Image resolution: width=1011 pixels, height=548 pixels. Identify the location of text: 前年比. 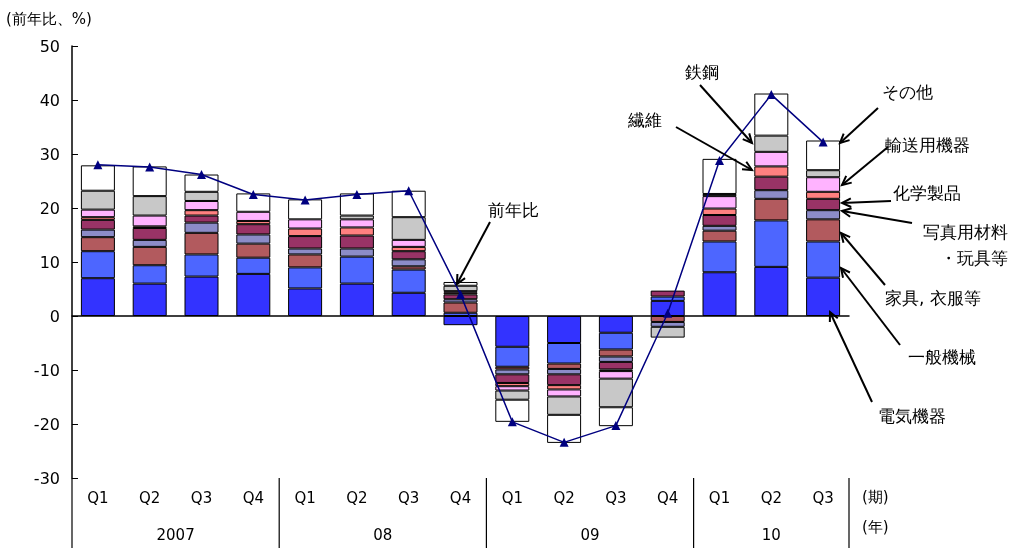
(513, 210).